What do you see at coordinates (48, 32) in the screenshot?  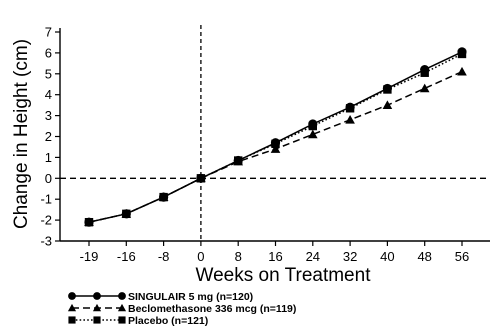 I see `y-tick-label: 7` at bounding box center [48, 32].